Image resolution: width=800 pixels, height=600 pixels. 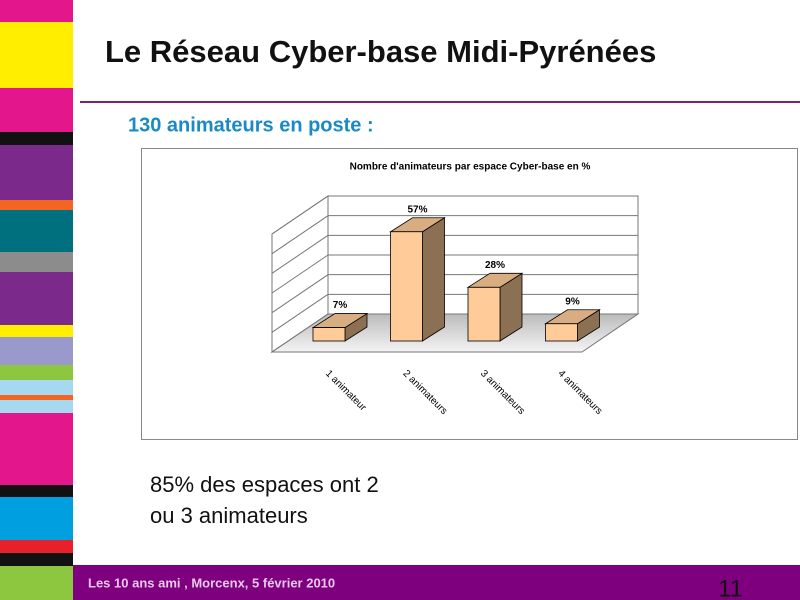 What do you see at coordinates (730, 587) in the screenshot?
I see `page-number: 11` at bounding box center [730, 587].